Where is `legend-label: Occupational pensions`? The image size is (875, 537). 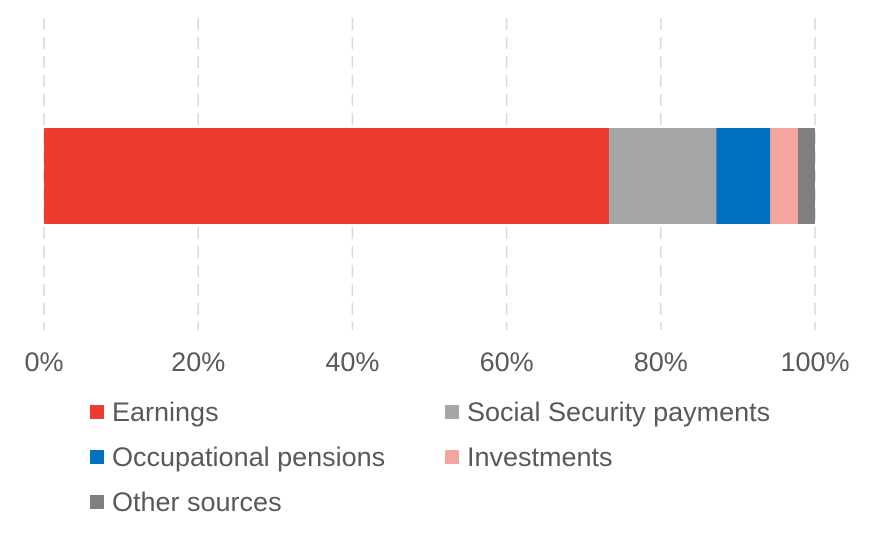
legend-label: Occupational pensions is located at coordinates (249, 456).